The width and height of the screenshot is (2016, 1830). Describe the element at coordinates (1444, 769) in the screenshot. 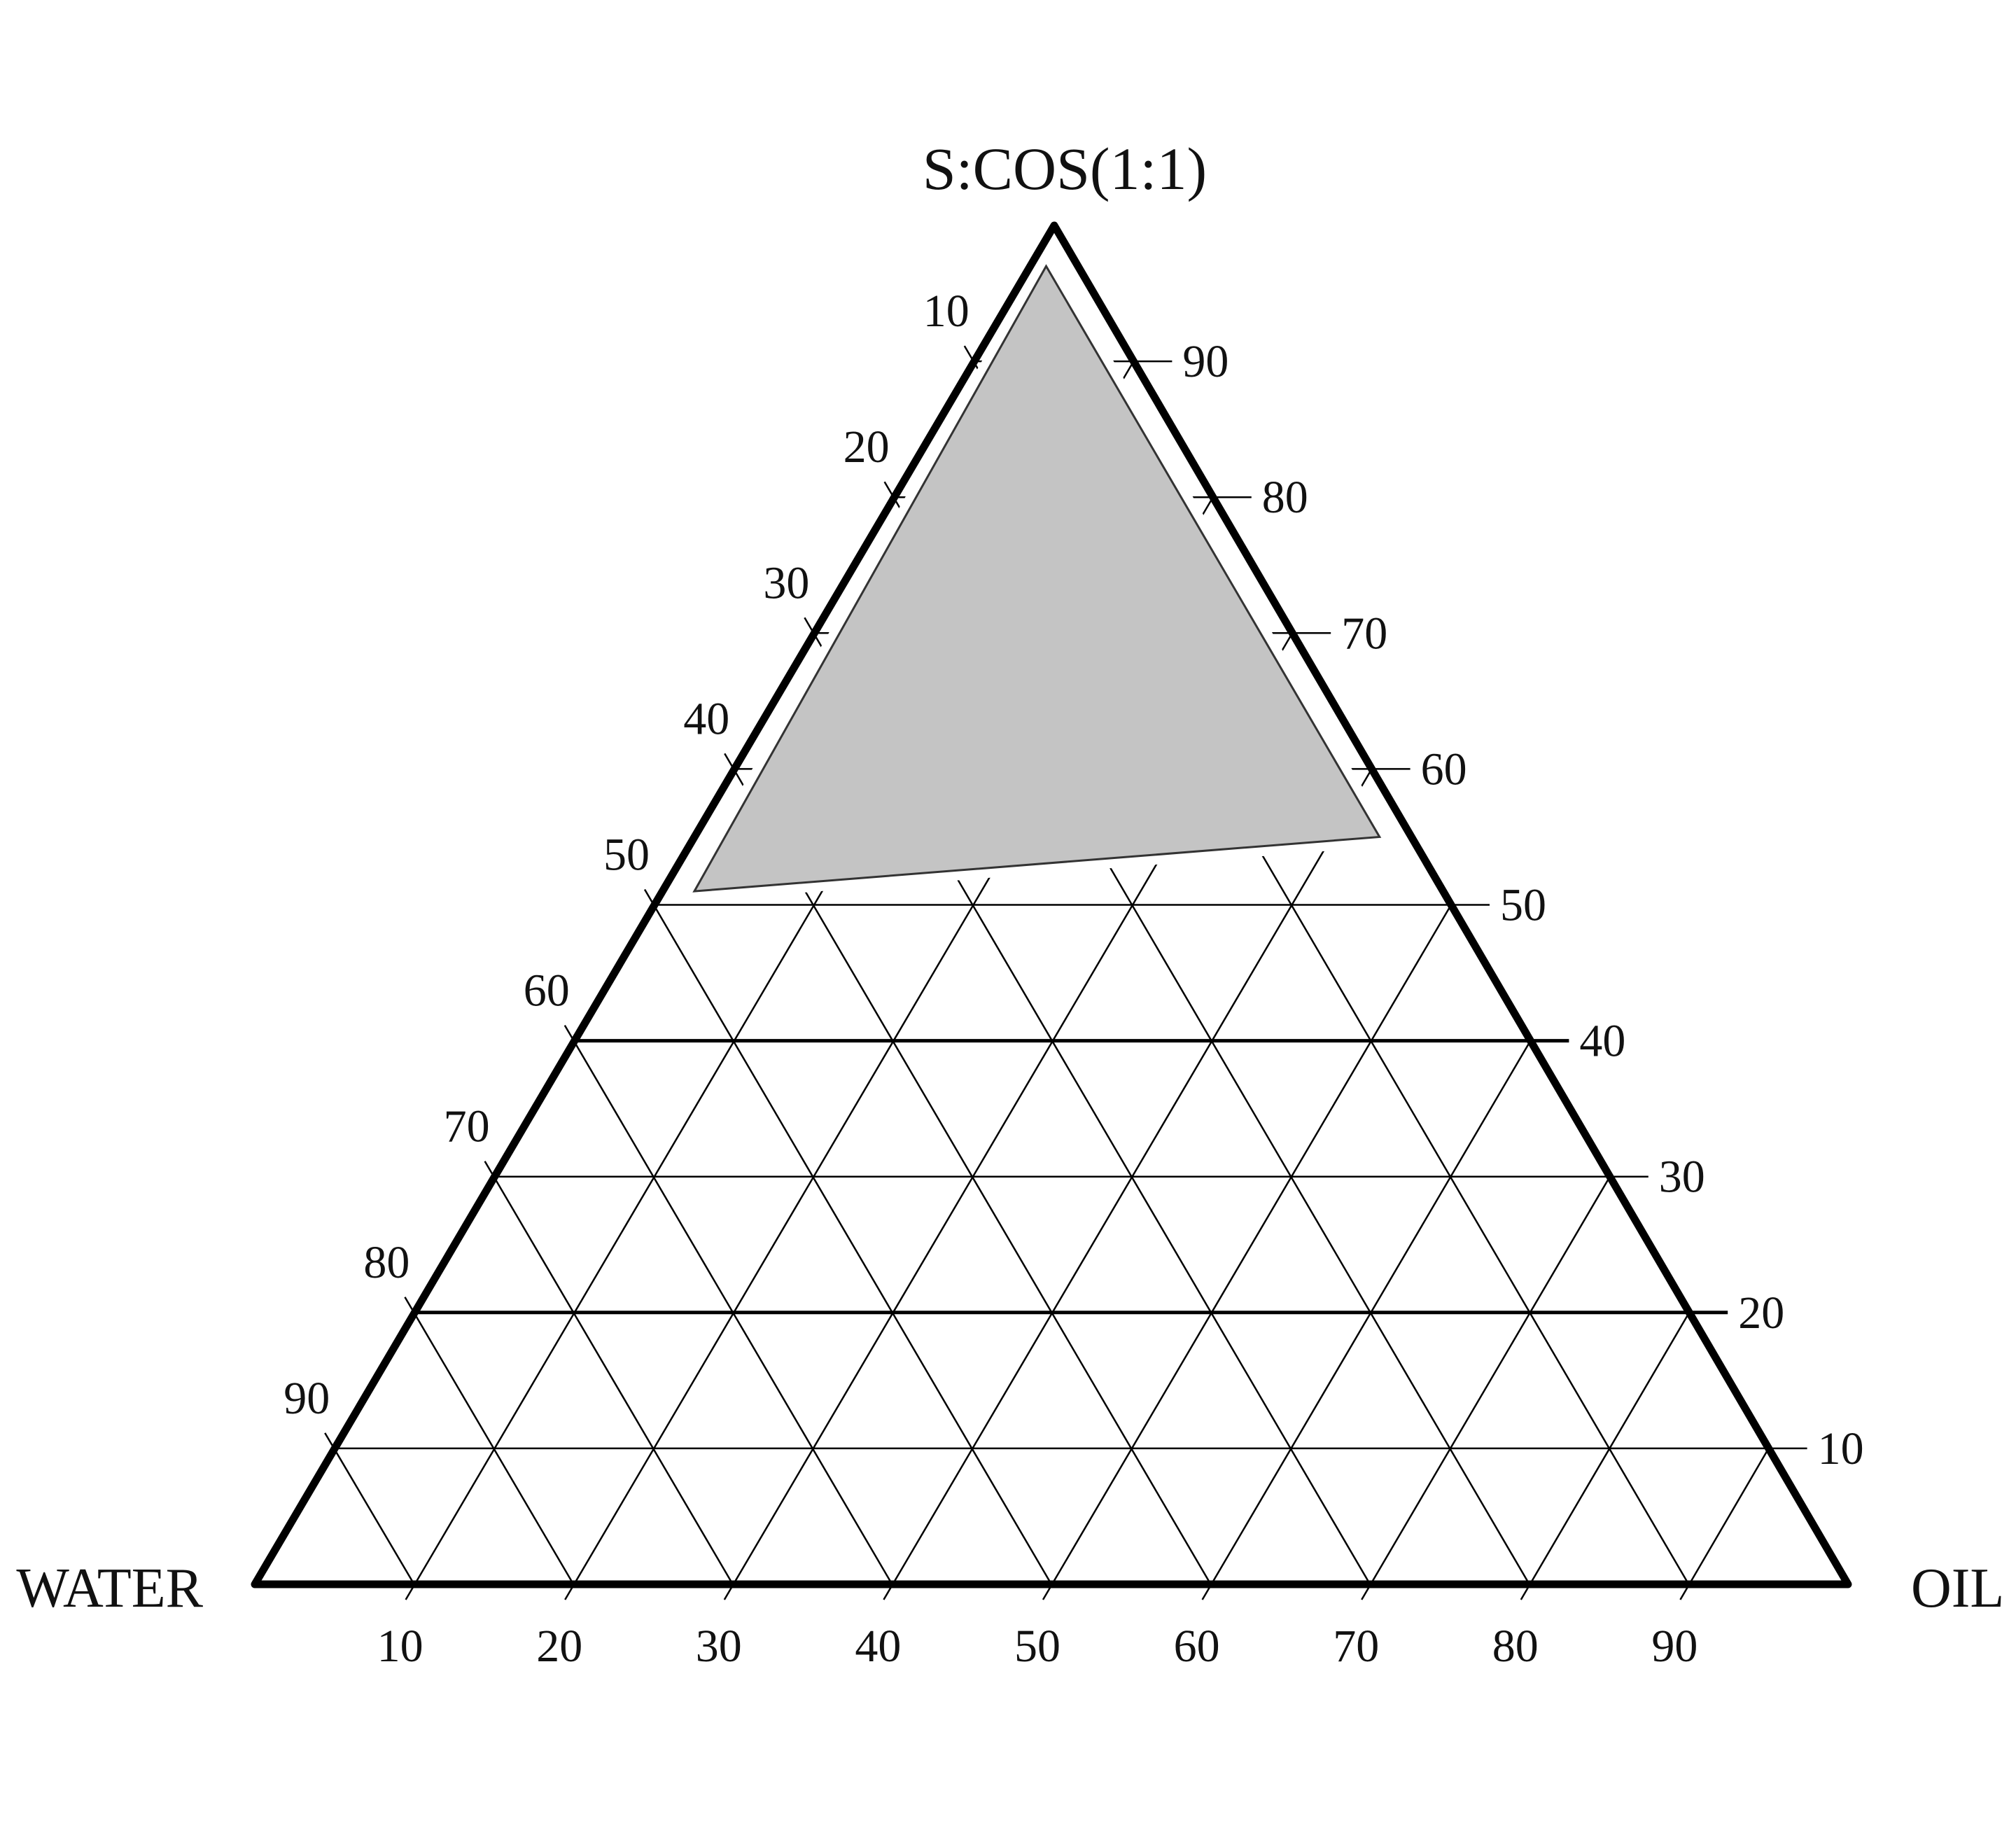

I see `tick-label-right-60: 60` at that location.